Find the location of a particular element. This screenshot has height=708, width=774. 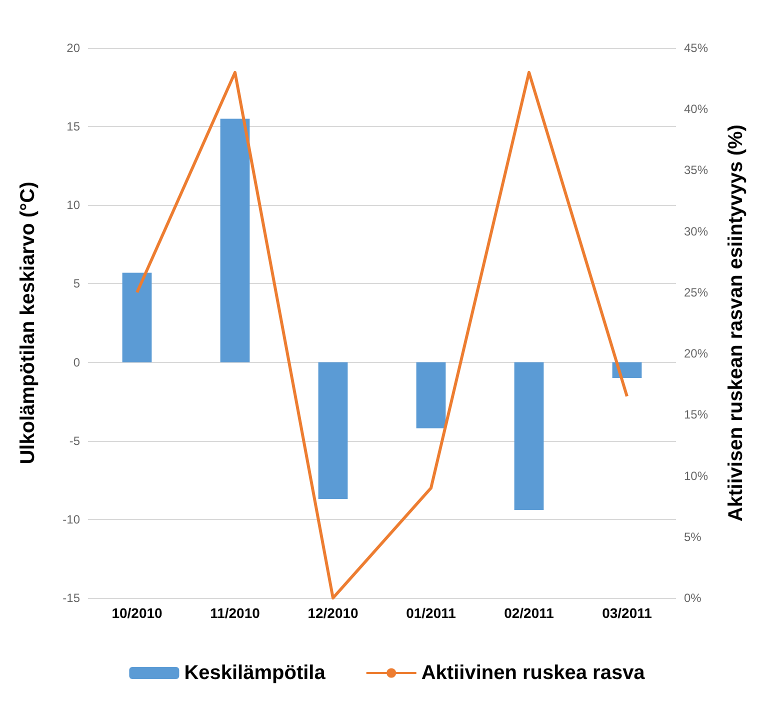

y2-tick-label: 35% is located at coordinates (696, 170).